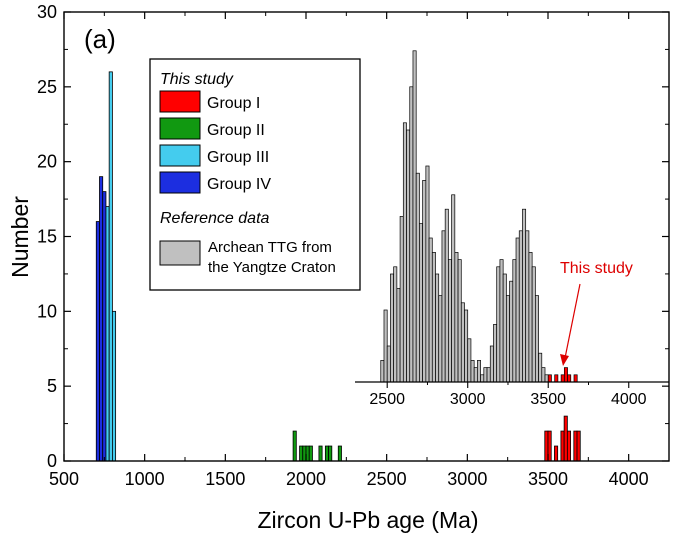 The image size is (675, 541). Describe the element at coordinates (47, 12) in the screenshot. I see `y-tick-label: 30` at that location.